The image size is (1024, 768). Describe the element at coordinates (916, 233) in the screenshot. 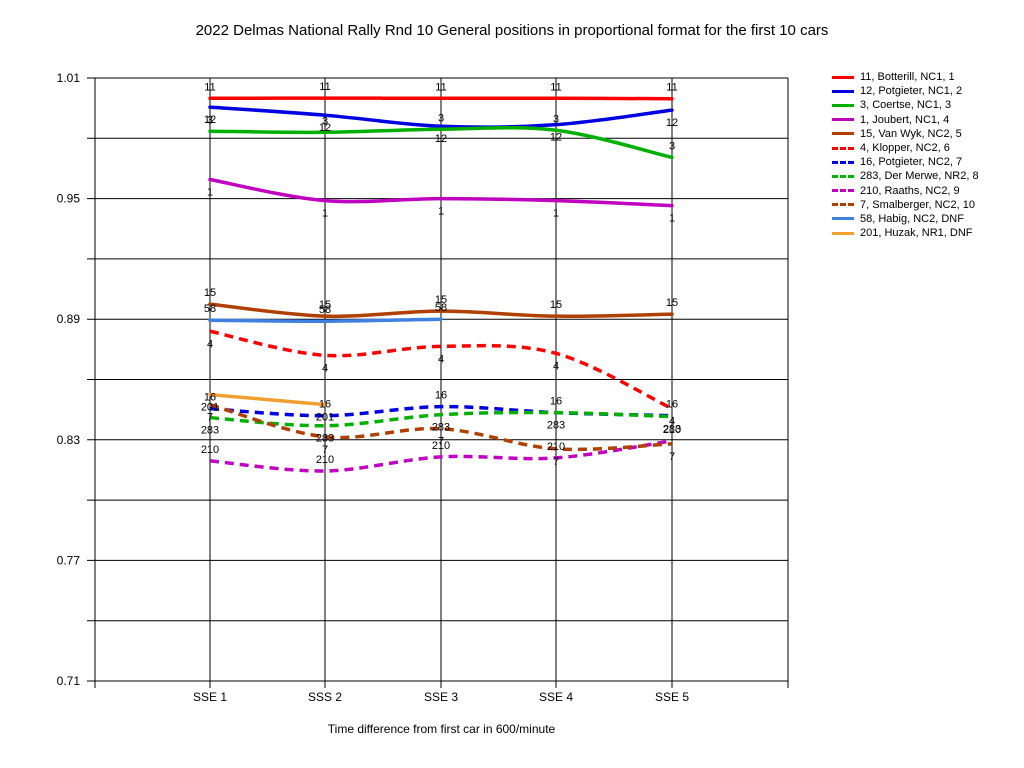

I see `legend-label: 201, Huzak, NR1, DNF` at that location.